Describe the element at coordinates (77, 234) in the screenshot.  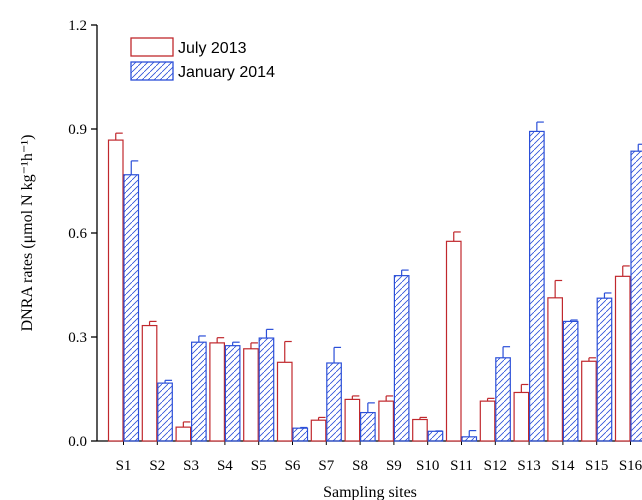
I see `y-tick-label: 0.6` at that location.